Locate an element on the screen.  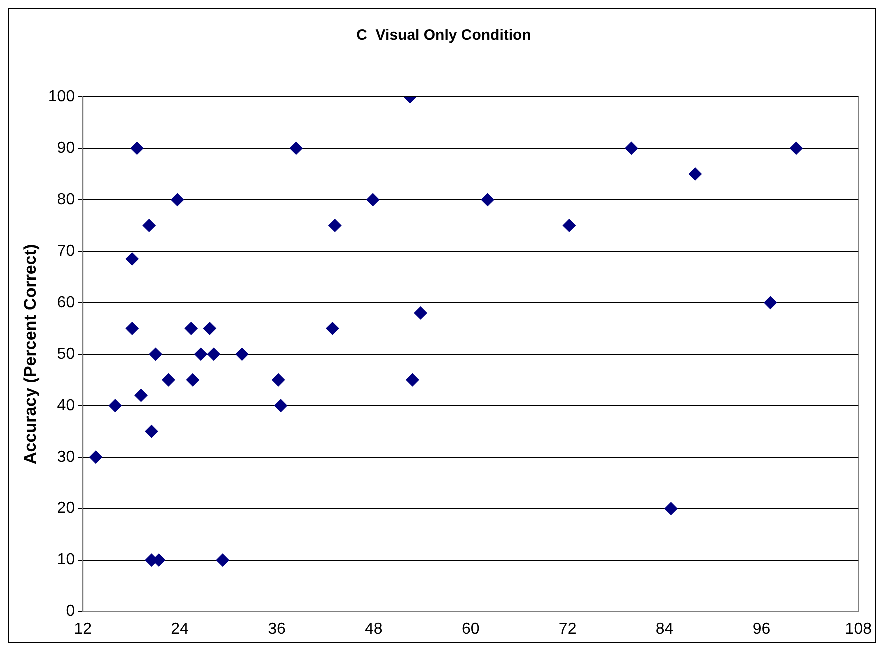
y-tick-label: 100 is located at coordinates (62, 97).